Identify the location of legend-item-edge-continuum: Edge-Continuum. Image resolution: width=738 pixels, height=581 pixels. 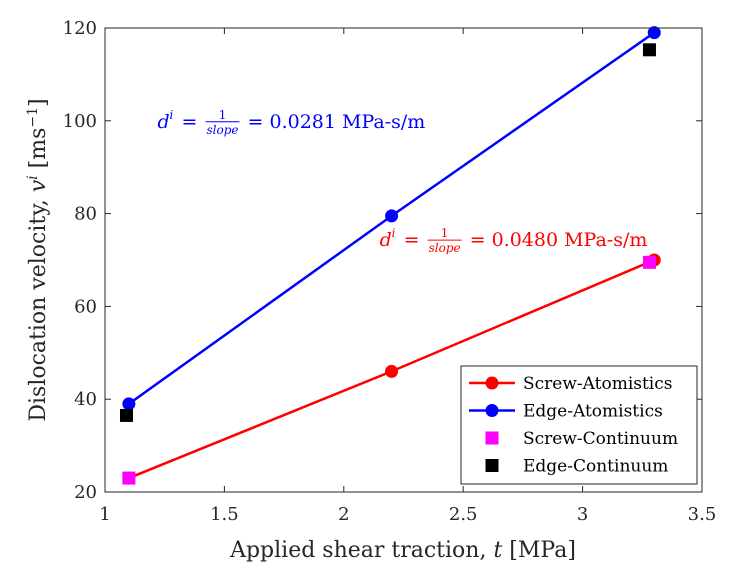
(576, 467).